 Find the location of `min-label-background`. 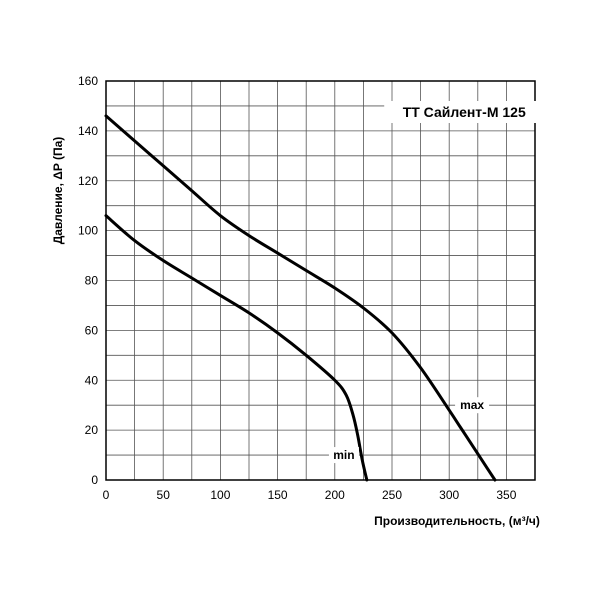

min-label-background is located at coordinates (343, 455).